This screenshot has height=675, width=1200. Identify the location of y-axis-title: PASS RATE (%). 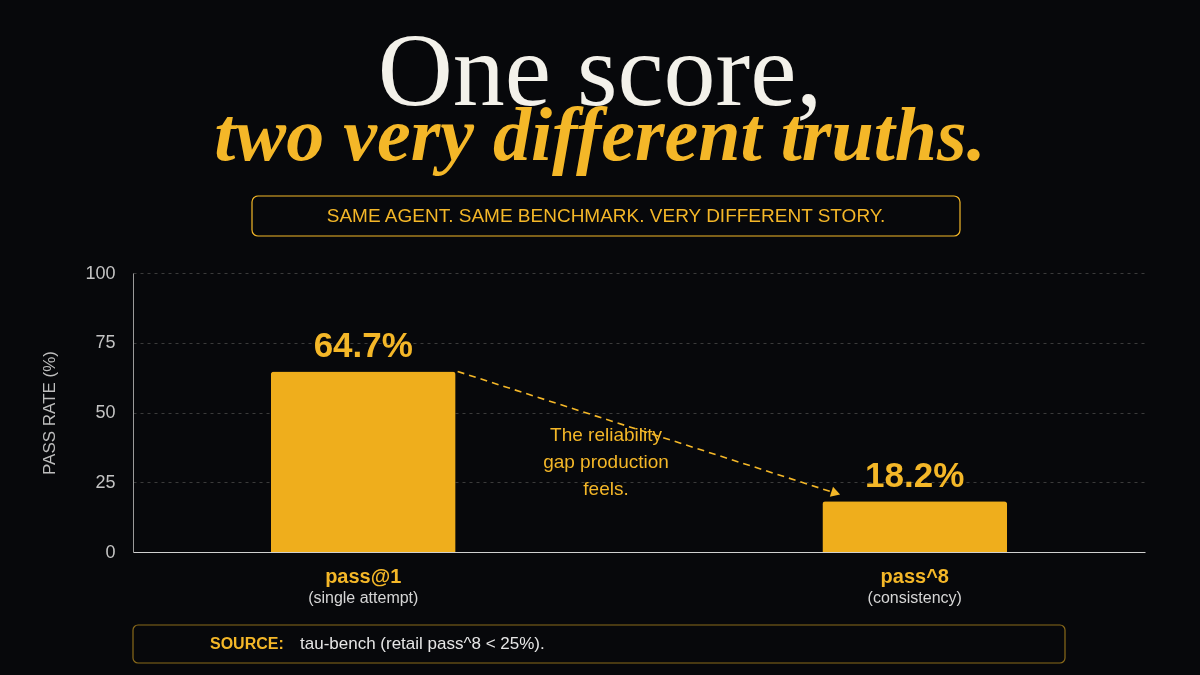
(50, 413).